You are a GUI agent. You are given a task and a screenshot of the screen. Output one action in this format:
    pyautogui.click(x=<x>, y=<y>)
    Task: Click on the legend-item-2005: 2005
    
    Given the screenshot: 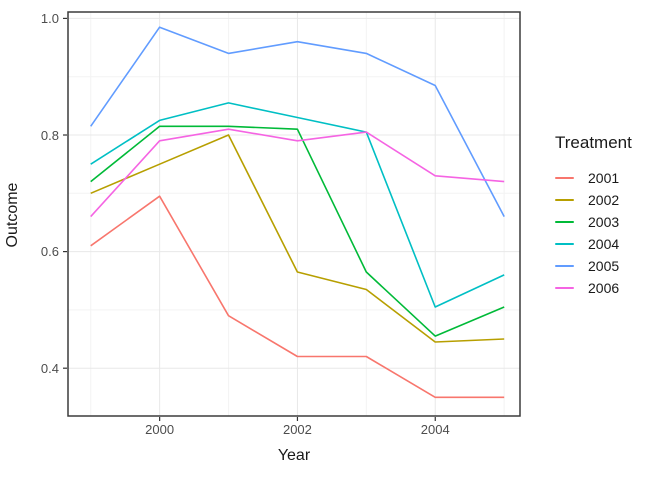 What is the action you would take?
    pyautogui.click(x=610, y=266)
    